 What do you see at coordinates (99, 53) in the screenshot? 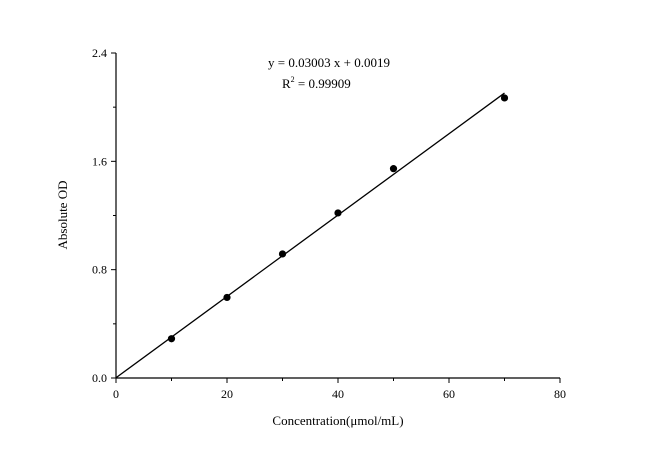
I see `y-tick-label: 2.4` at bounding box center [99, 53].